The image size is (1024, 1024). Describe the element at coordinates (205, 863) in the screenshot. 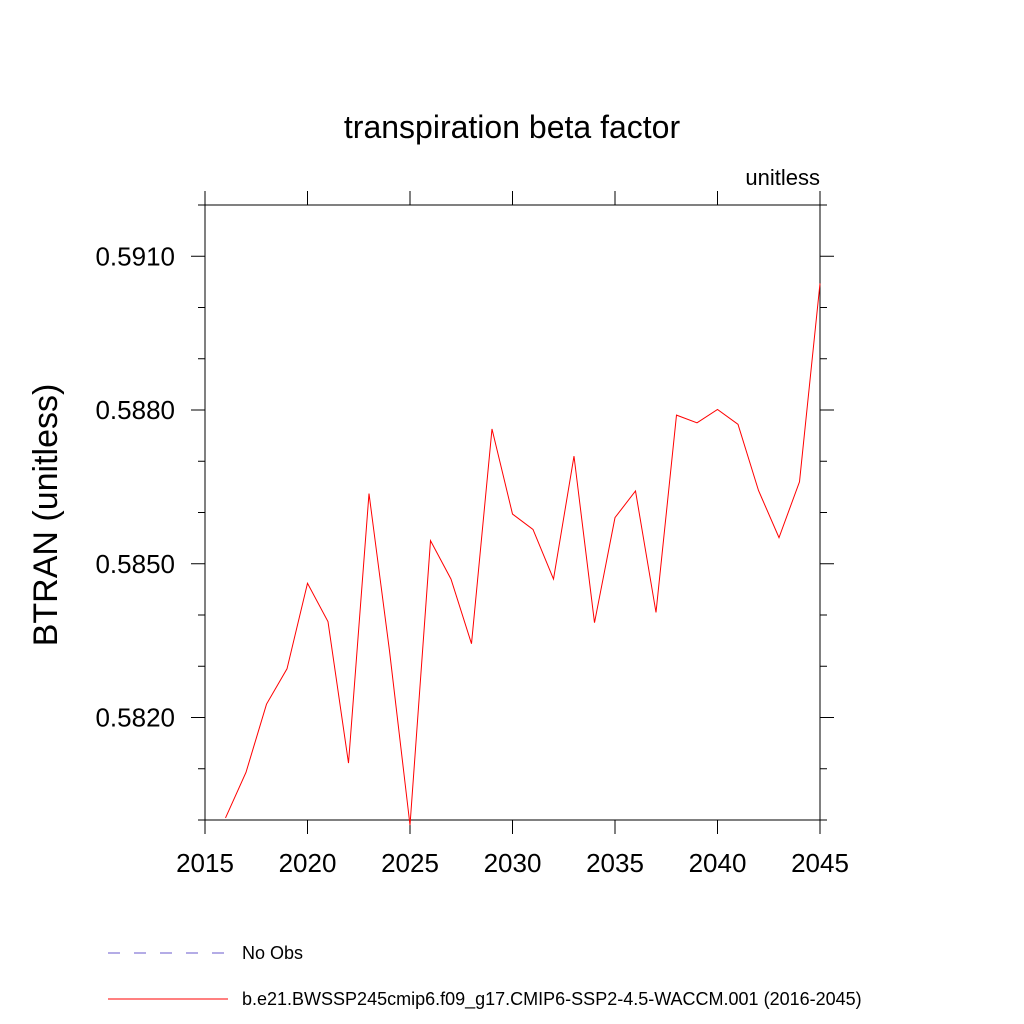

I see `x-tick-label: 2015` at that location.